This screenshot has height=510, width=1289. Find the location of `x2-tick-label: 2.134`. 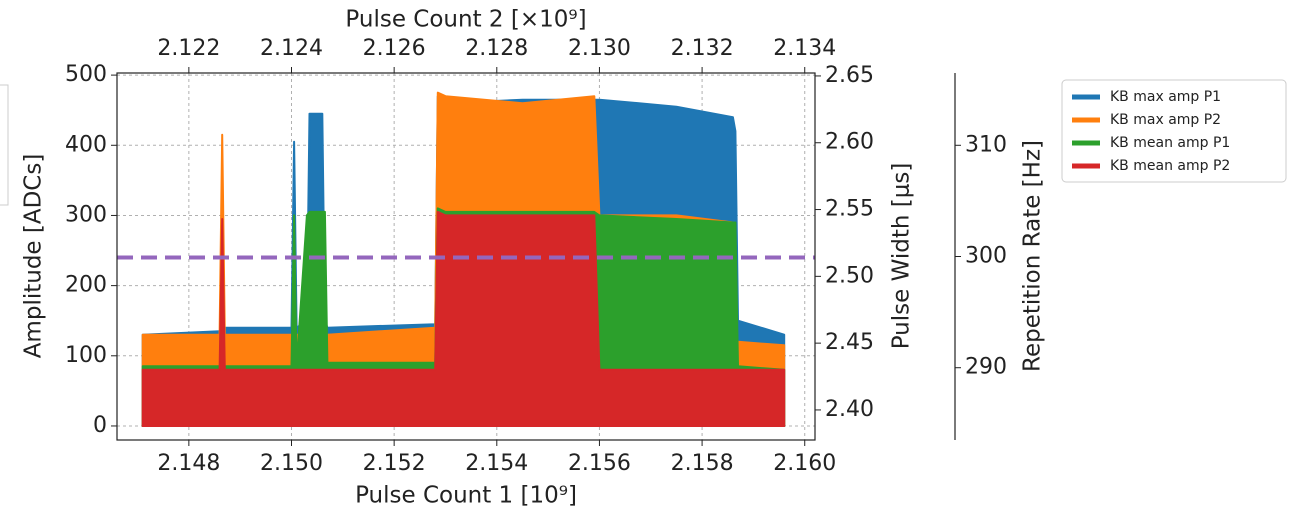

x2-tick-label: 2.134 is located at coordinates (804, 48).